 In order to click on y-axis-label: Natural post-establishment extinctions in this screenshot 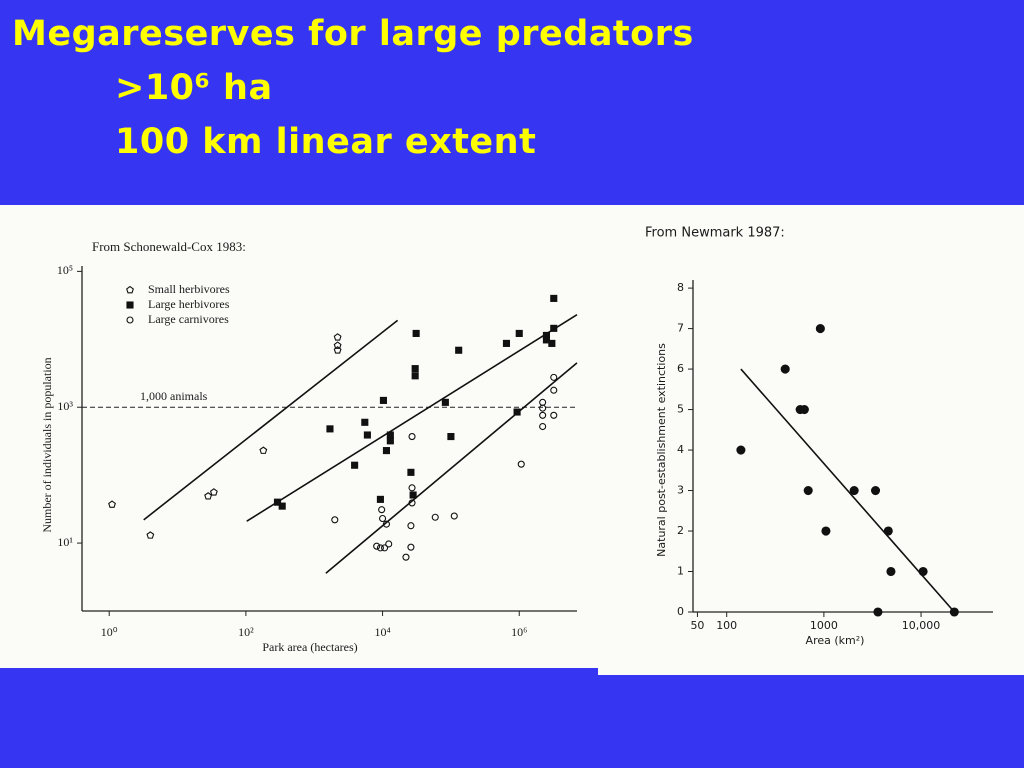, I will do `click(661, 450)`.